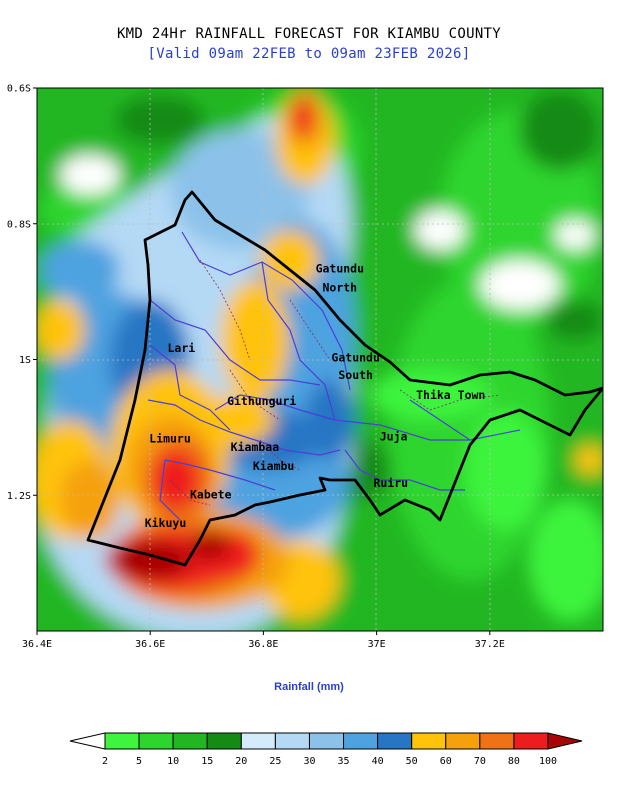  I want to click on place-label: North, so click(339, 288).